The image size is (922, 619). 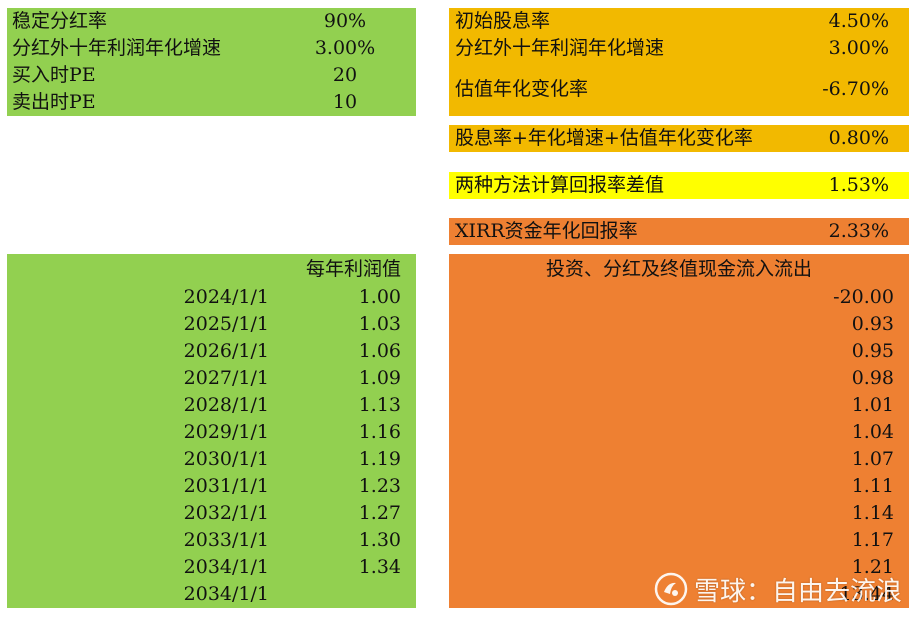 What do you see at coordinates (379, 351) in the screenshot?
I see `profit-value: 1.06` at bounding box center [379, 351].